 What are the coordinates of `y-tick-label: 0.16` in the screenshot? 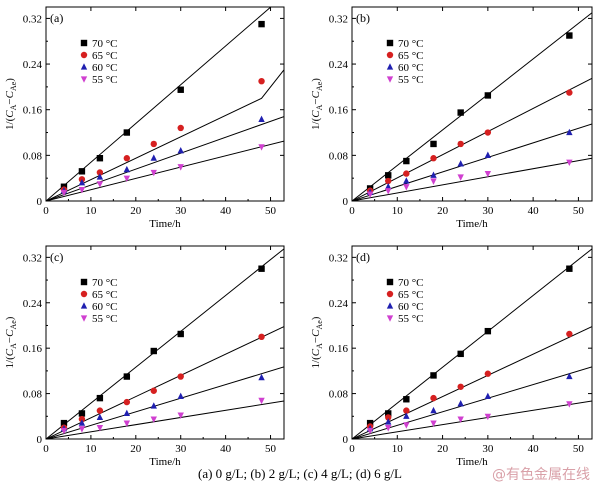 It's located at (339, 349).